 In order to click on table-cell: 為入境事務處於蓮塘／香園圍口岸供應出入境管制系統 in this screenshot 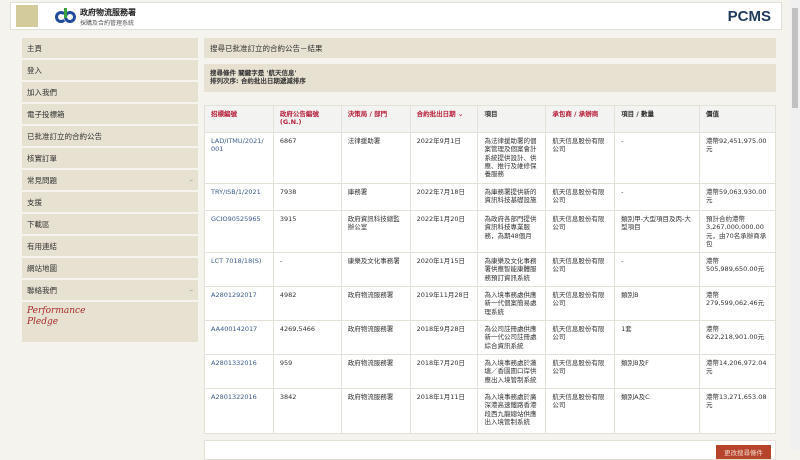, I will do `click(512, 372)`.